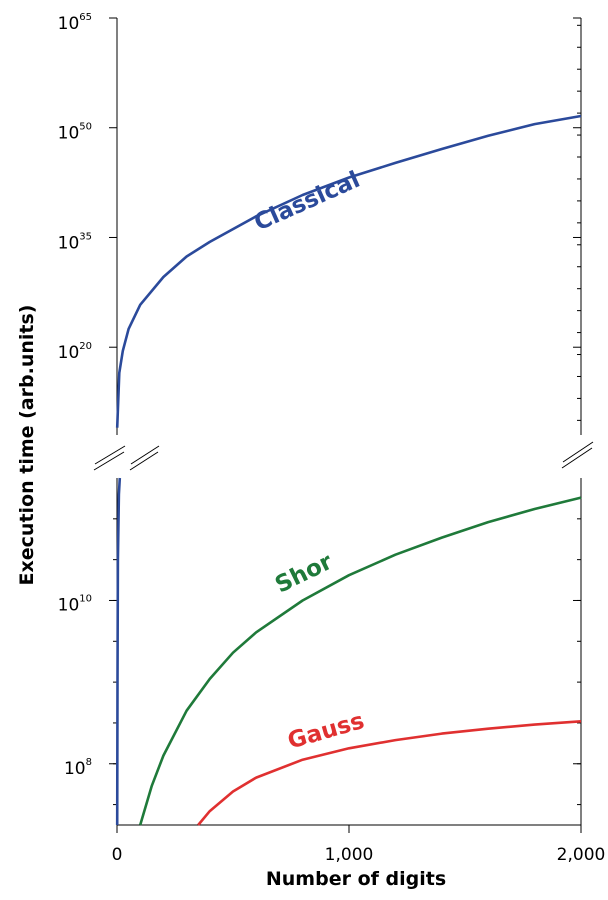 This screenshot has height=900, width=608. What do you see at coordinates (27, 445) in the screenshot?
I see `y-axis-title: Execution time (arb.units)` at bounding box center [27, 445].